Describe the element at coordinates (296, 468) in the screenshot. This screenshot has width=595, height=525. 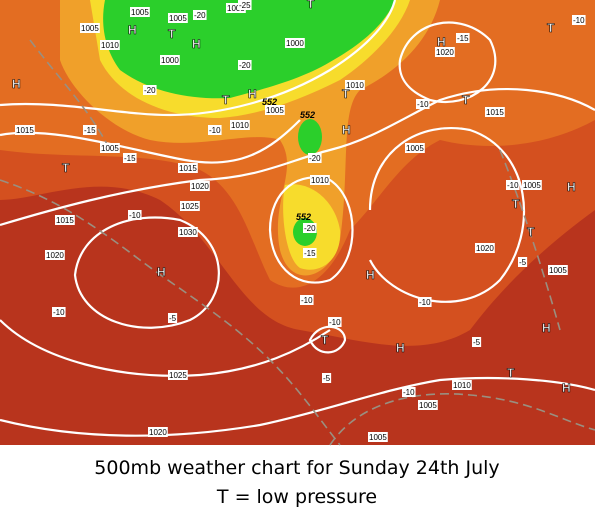
I see `caption-line: 500mb weather chart for Sunday 24th July` at that location.